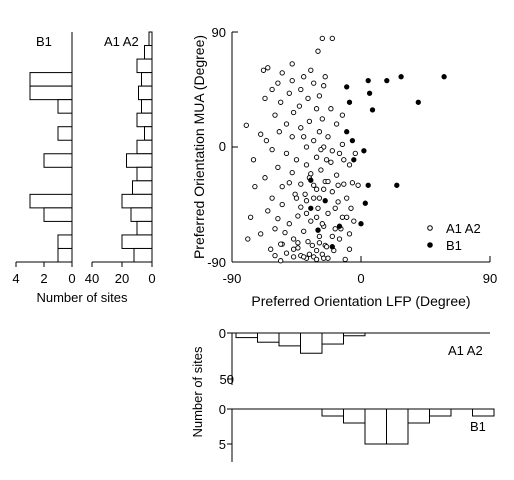  I want to click on hist-a1a2-left-bars, so click(137, 147).